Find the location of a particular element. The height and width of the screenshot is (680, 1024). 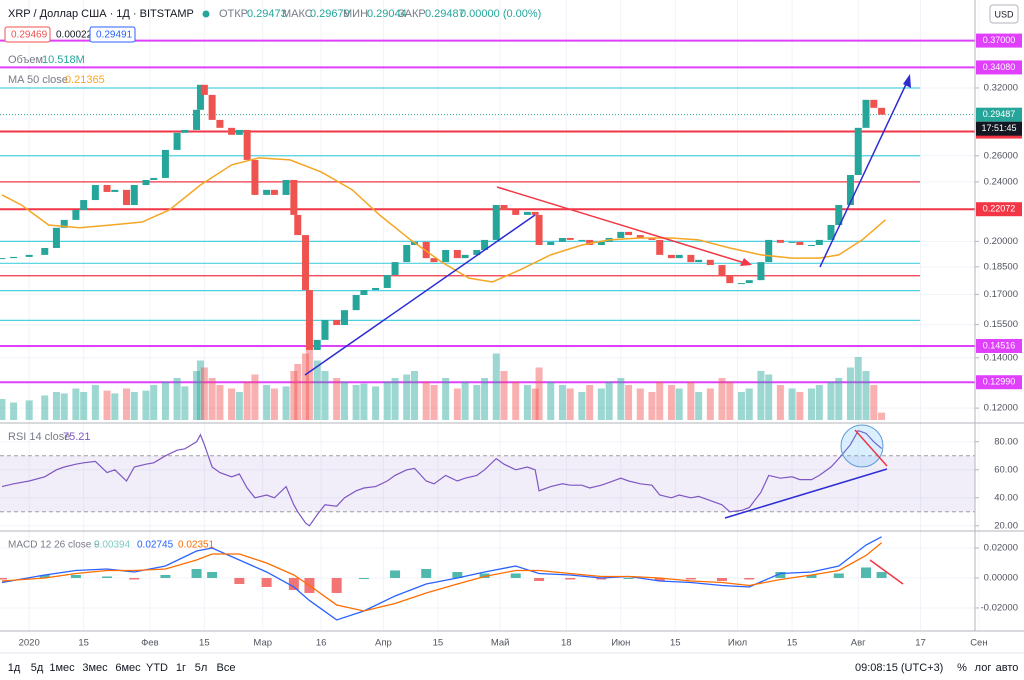

ohlc-value: 0.29473 is located at coordinates (267, 14).